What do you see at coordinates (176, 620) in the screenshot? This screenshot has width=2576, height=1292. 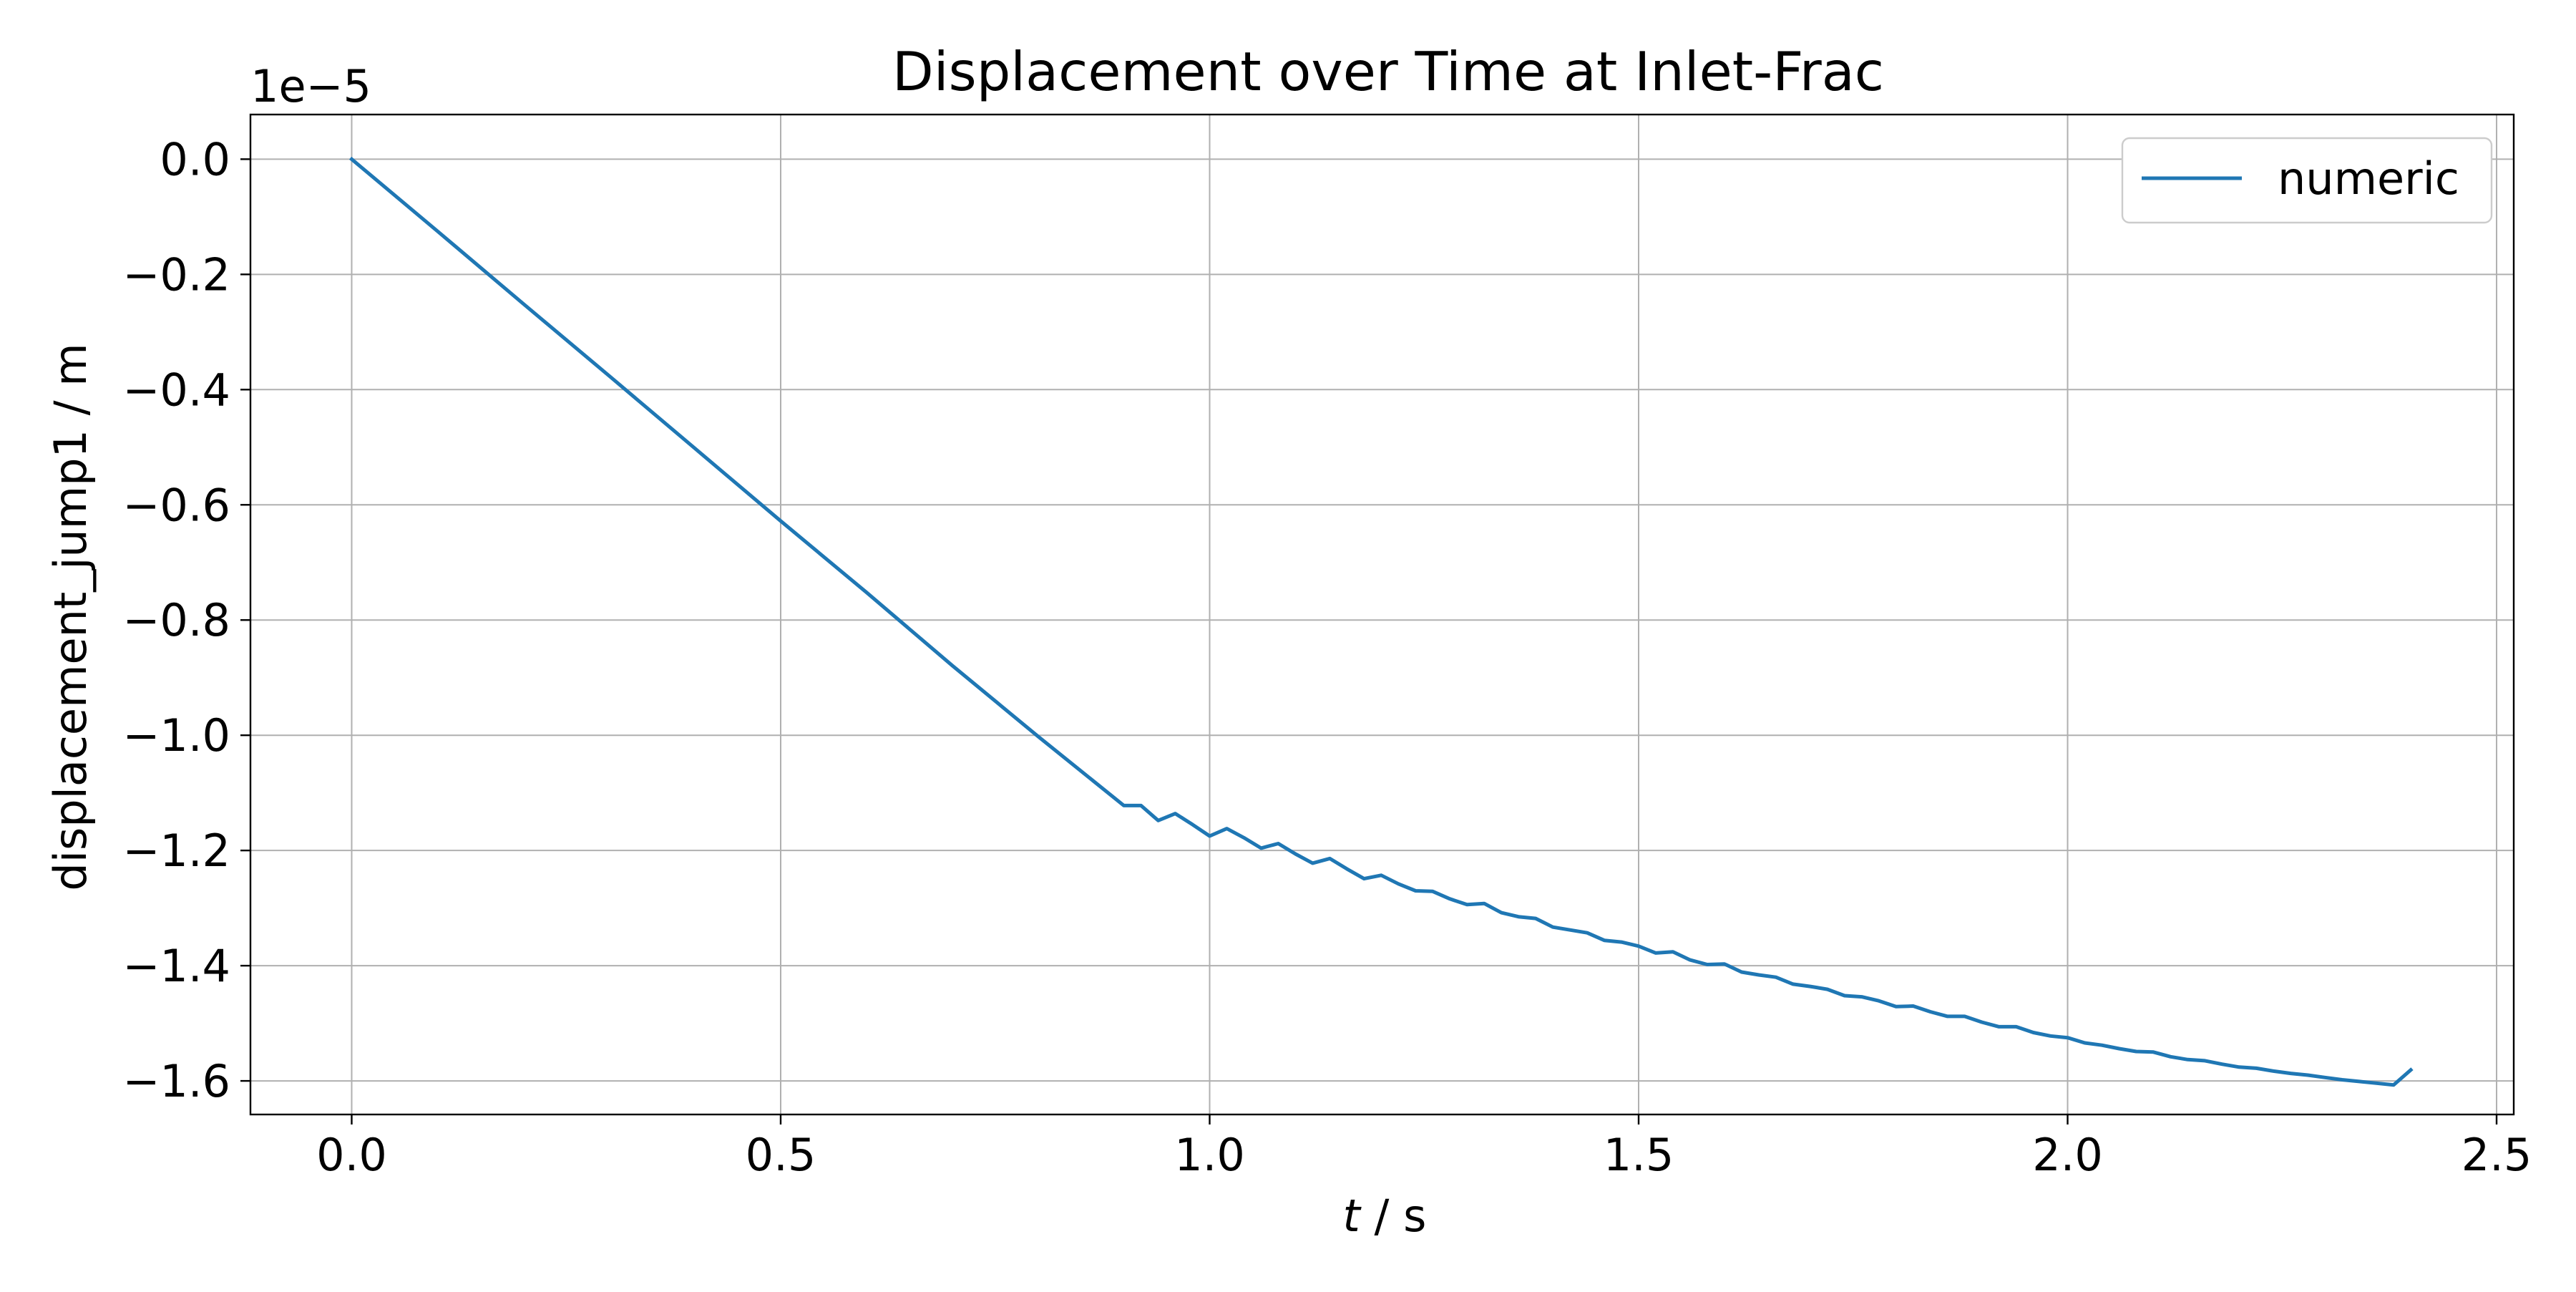 I see `y-tick-label: −0.8` at bounding box center [176, 620].